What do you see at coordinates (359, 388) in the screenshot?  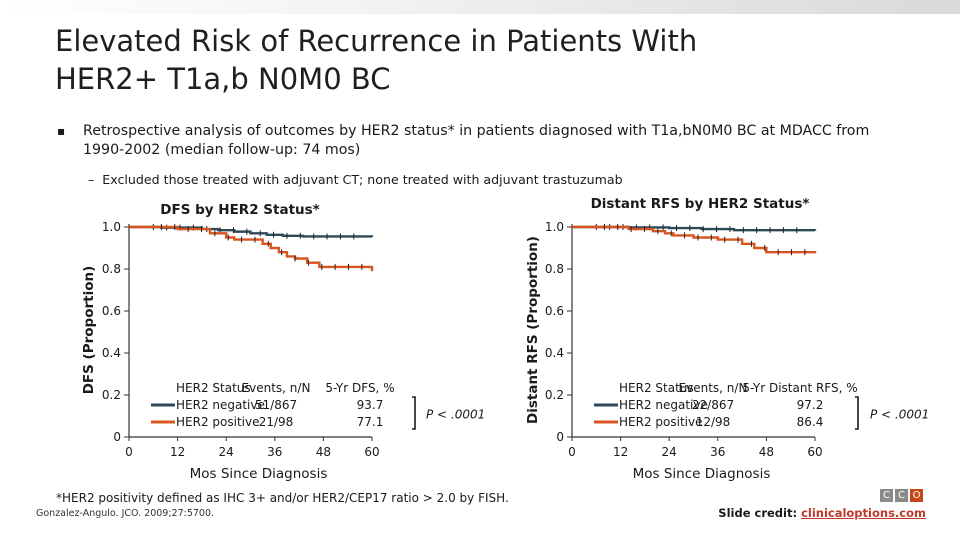 I see `legend-header: 5-Yr DFS, %` at bounding box center [359, 388].